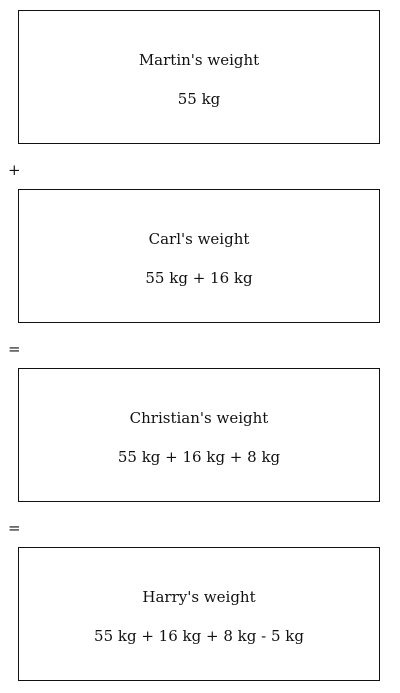 The image size is (400, 693). What do you see at coordinates (199, 60) in the screenshot?
I see `box-title: Martin's weight` at bounding box center [199, 60].